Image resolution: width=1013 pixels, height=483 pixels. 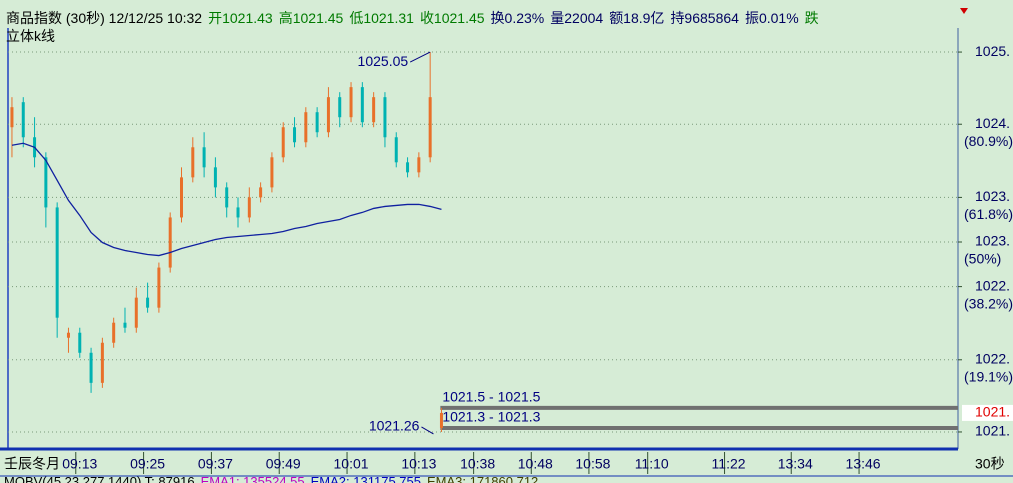 I want to click on x-tick-label: 09:13, so click(x=79, y=464).